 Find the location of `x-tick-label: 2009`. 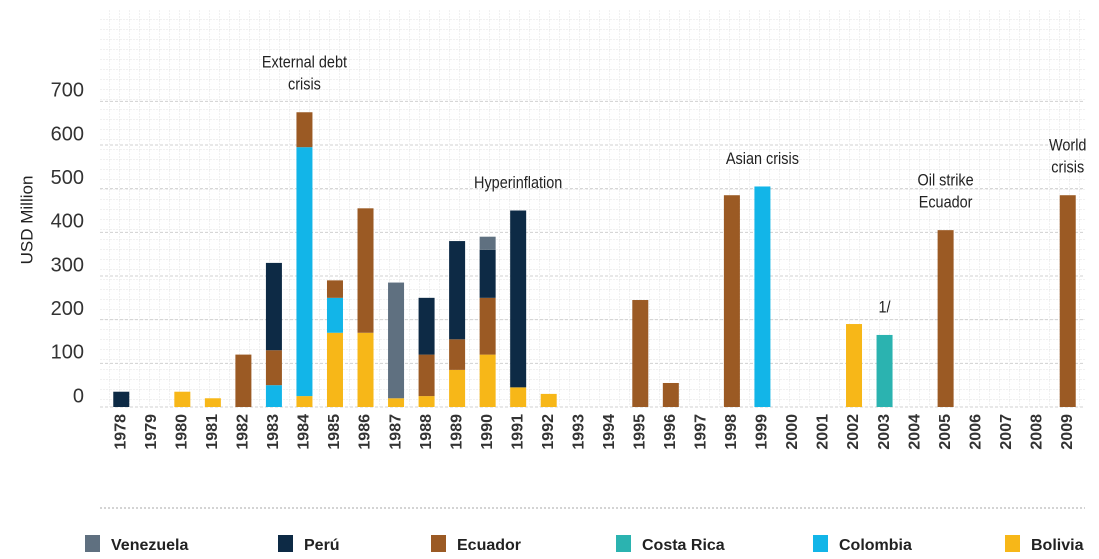

x-tick-label: 2009 is located at coordinates (1067, 432).